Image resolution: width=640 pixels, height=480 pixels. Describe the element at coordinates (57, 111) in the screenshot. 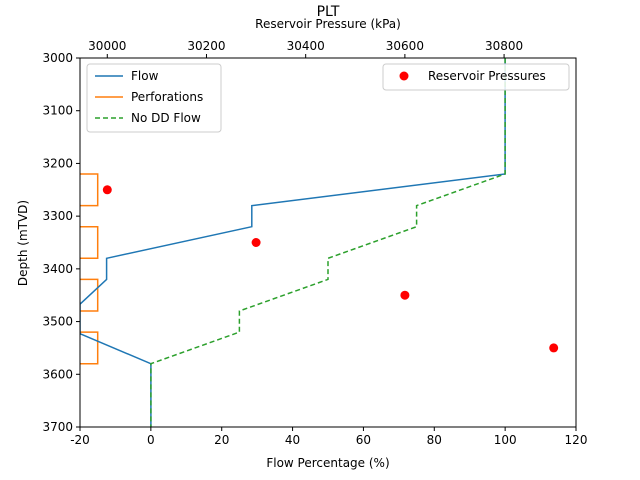

I see `y-tick-label: 3100` at that location.